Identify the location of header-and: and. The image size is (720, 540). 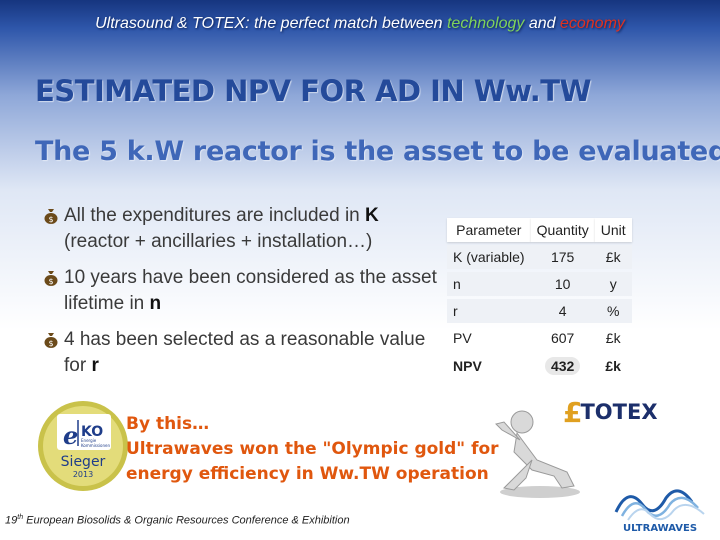
(542, 23).